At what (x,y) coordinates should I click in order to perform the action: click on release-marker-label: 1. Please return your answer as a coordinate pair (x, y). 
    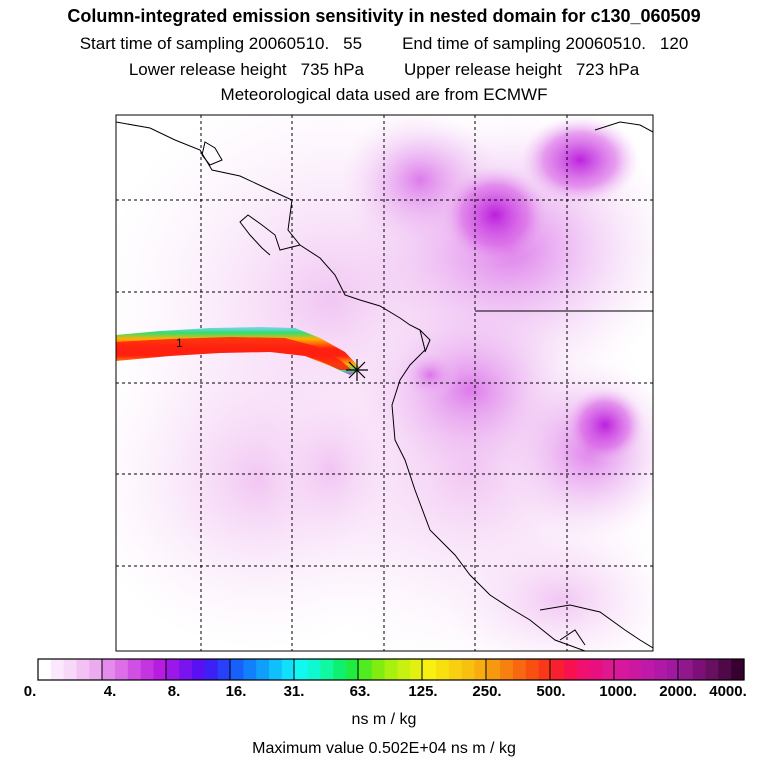
    Looking at the image, I should click on (179, 343).